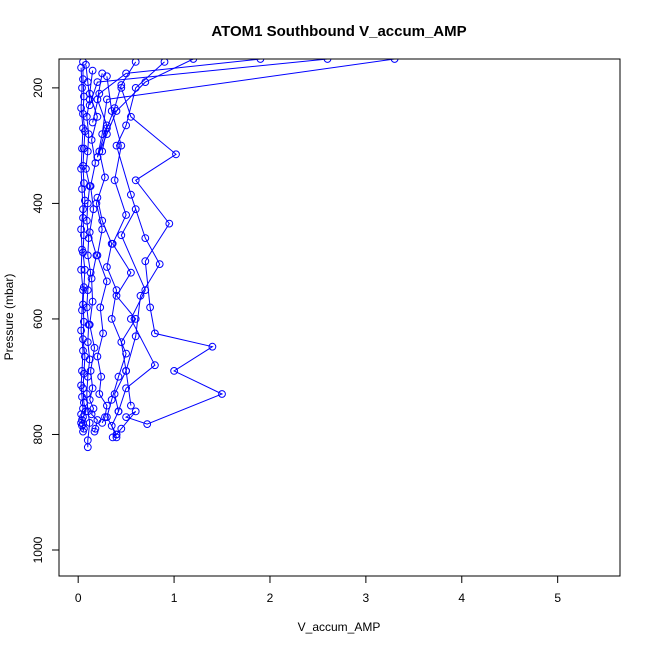 The height and width of the screenshot is (650, 650). Describe the element at coordinates (366, 598) in the screenshot. I see `x-tick-label: 3` at that location.